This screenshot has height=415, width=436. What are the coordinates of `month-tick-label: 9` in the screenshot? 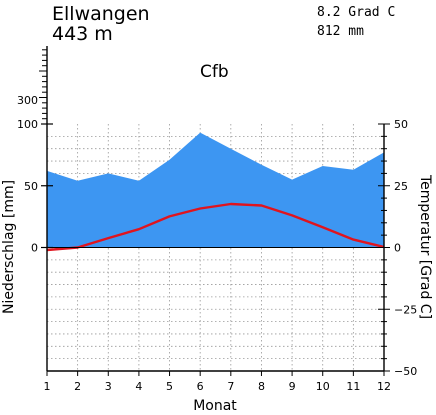 It's located at (292, 386).